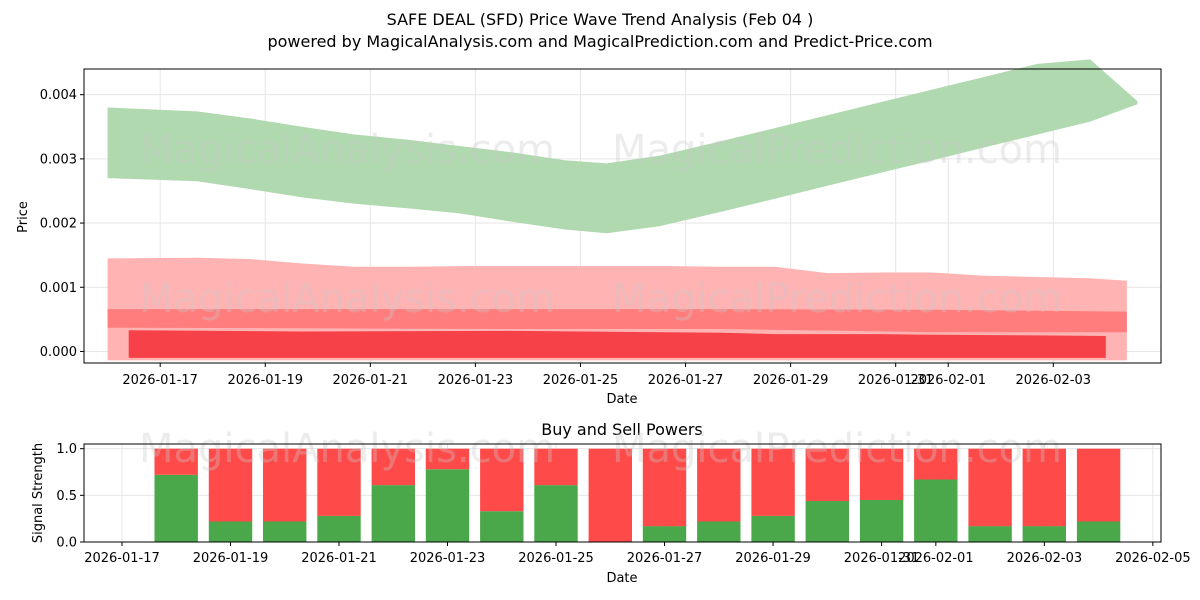  What do you see at coordinates (58, 159) in the screenshot?
I see `price-y-tick-label: 0.003` at bounding box center [58, 159].